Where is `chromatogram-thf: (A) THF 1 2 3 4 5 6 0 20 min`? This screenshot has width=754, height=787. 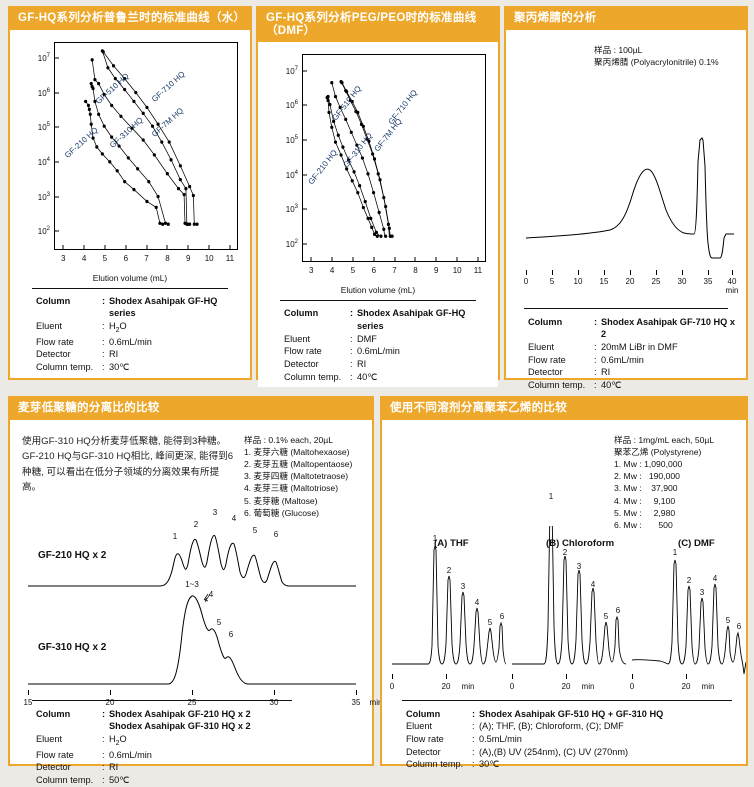 chromatogram-thf: (A) THF 1 2 3 4 5 6 0 20 min is located at coordinates (448, 611).